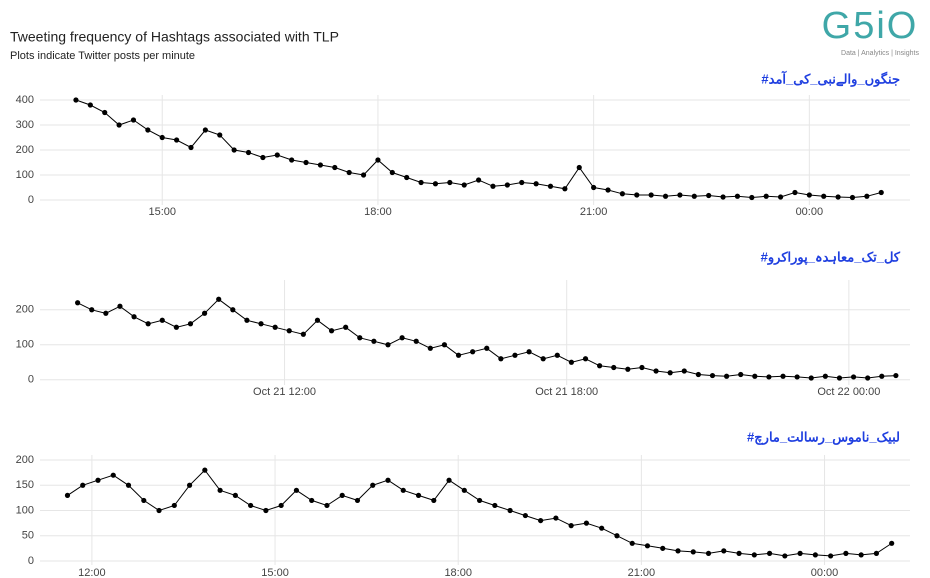 This screenshot has height=578, width=930. I want to click on x-tick-label: 18:00, so click(458, 572).